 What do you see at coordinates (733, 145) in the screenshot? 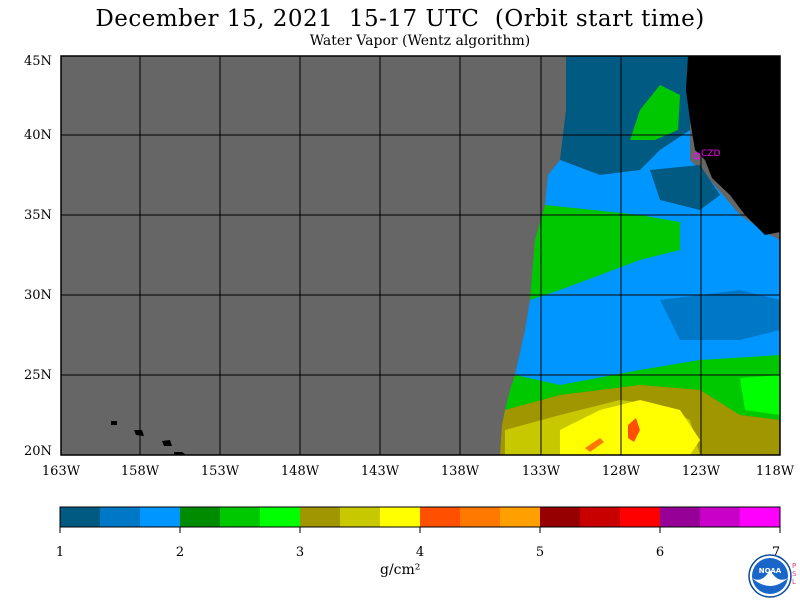
I see `land-mass-north-america` at bounding box center [733, 145].